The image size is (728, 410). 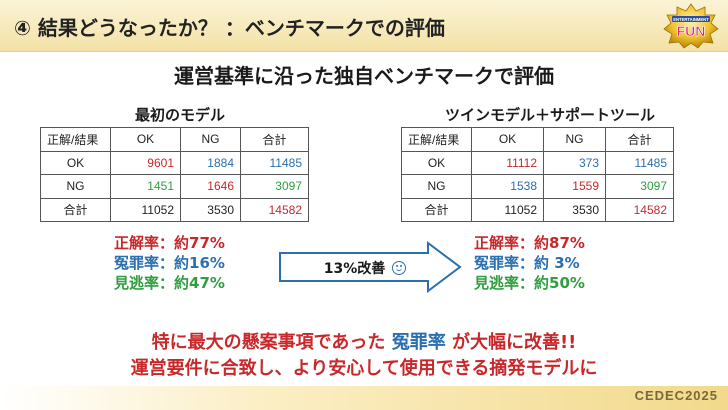 What do you see at coordinates (511, 342) in the screenshot?
I see `summary-post: が大幅に改善!!` at bounding box center [511, 342].